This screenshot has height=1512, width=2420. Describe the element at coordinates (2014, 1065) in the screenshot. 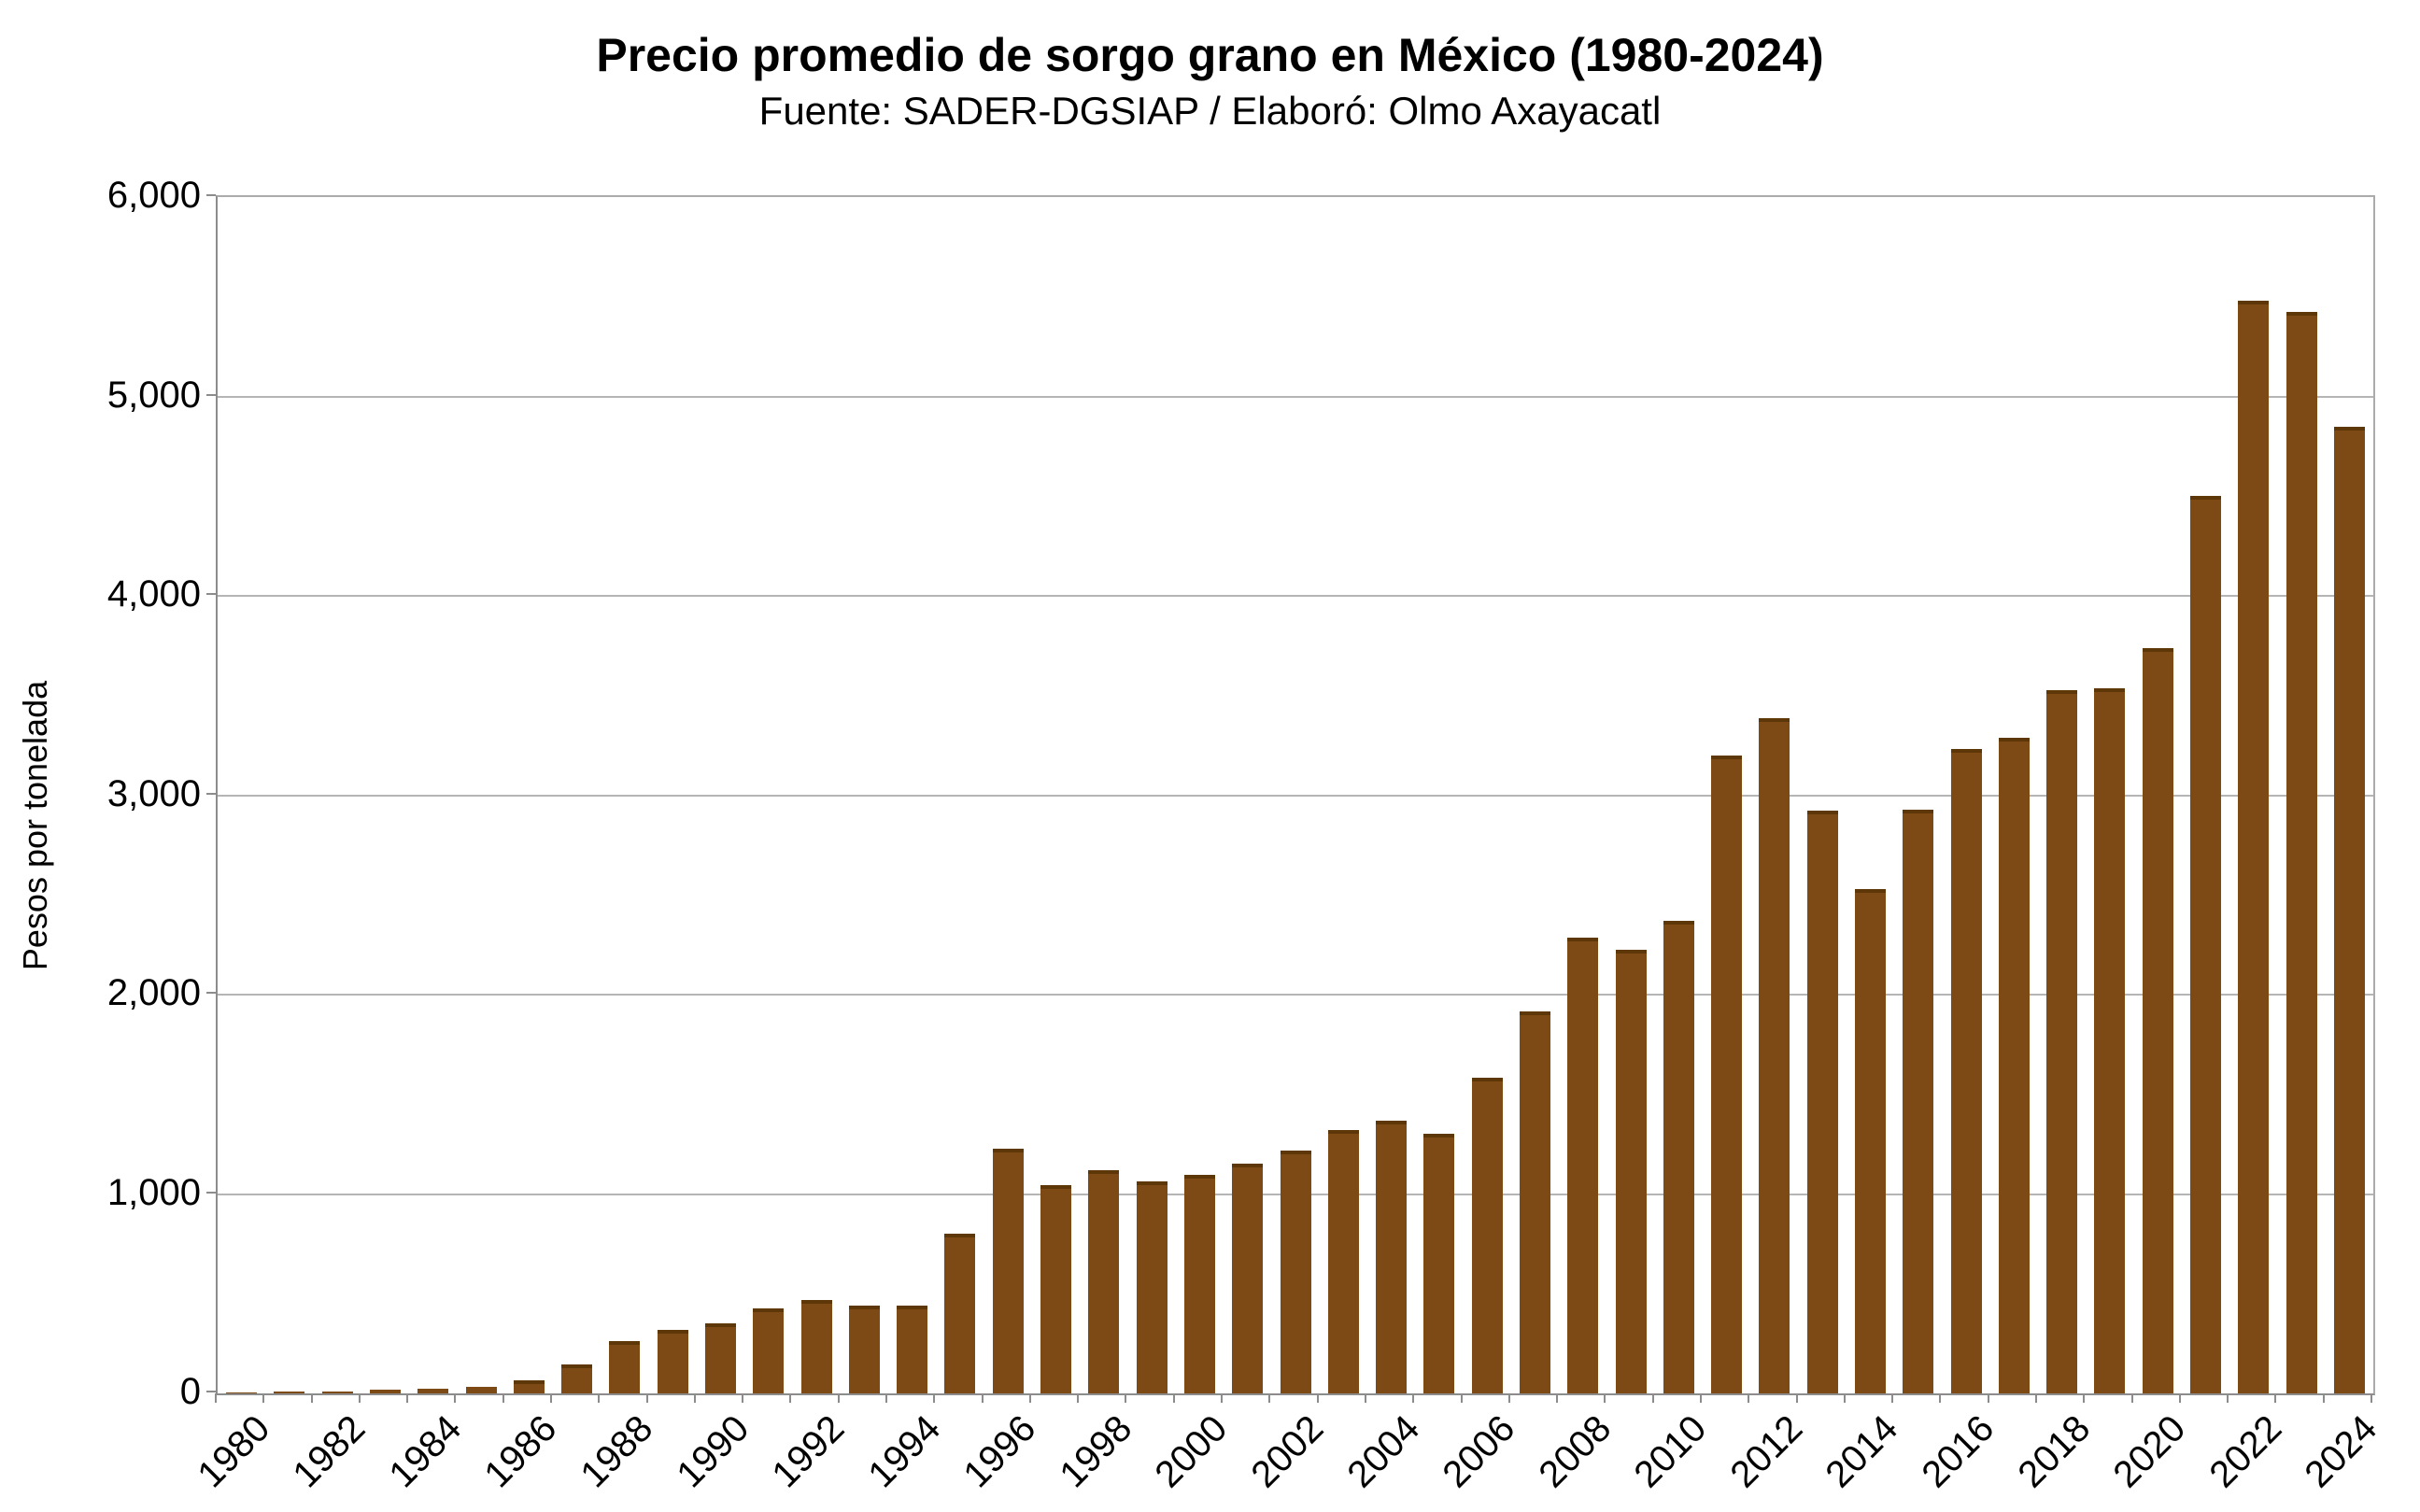

I see `bar-2017` at that location.